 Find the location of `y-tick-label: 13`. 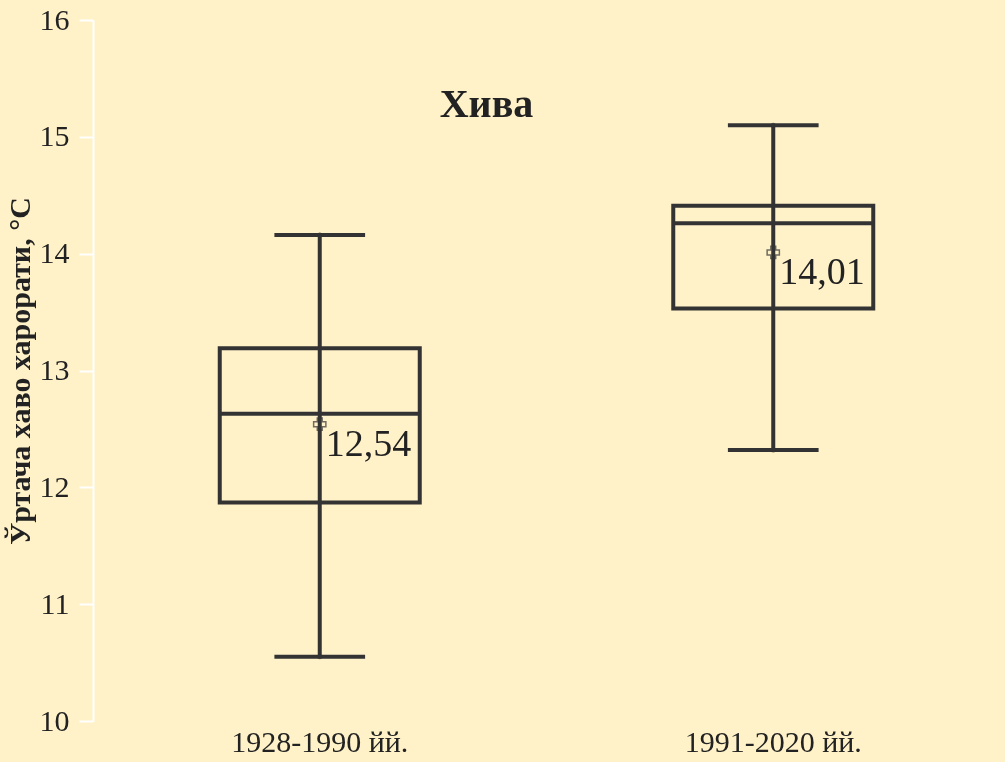

y-tick-label: 13 is located at coordinates (54, 369).